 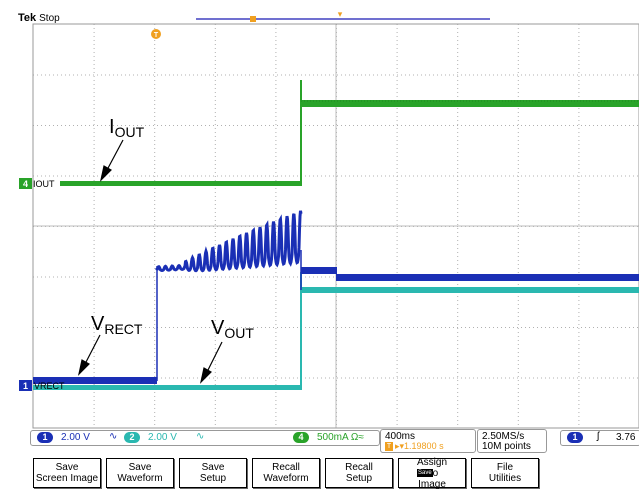 I want to click on trigger-point-icon: T, so click(x=156, y=34).